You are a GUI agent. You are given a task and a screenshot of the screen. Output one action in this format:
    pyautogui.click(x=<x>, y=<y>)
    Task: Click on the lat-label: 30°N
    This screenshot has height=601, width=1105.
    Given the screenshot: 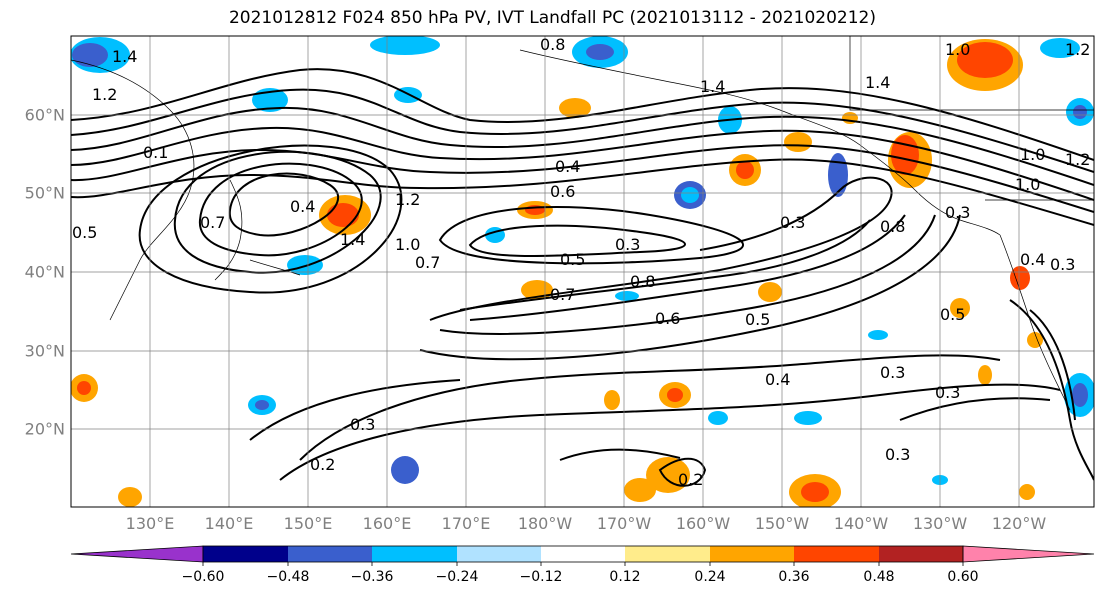 What is the action you would take?
    pyautogui.click(x=44, y=351)
    